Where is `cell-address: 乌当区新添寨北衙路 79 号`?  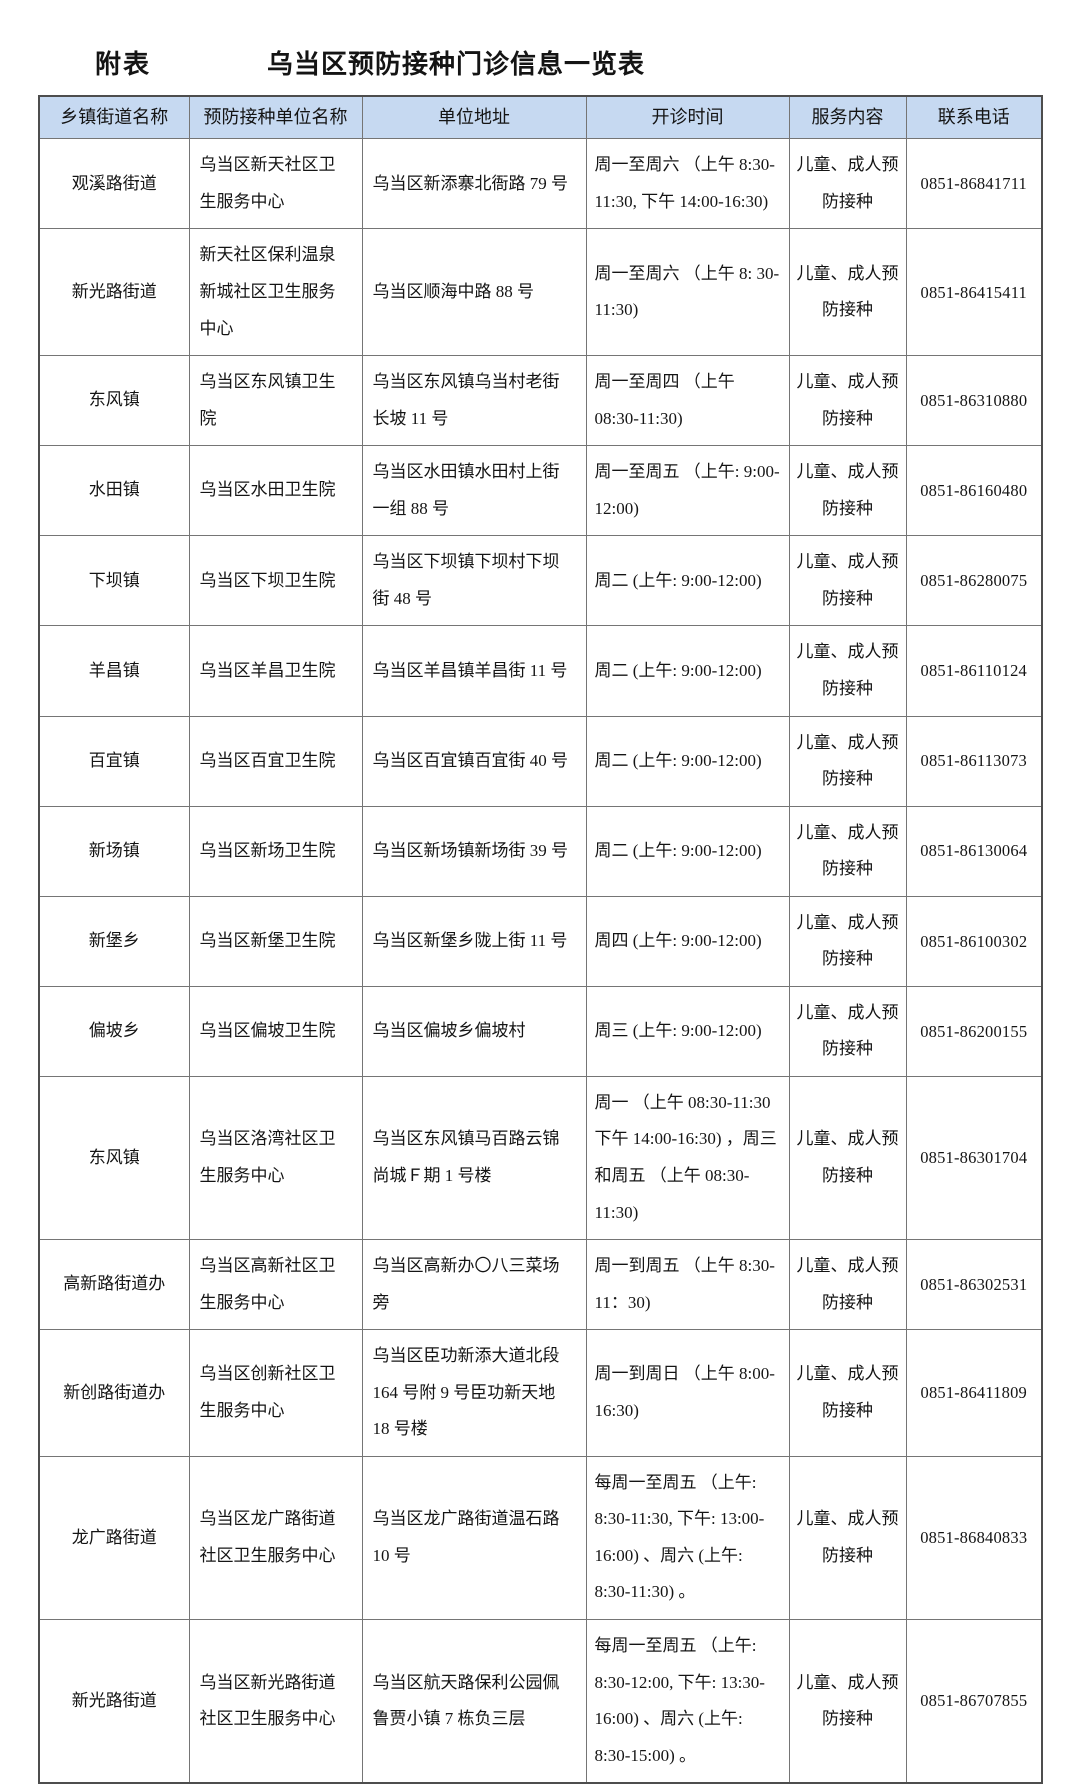
cell-address: 乌当区新添寨北衙路 79 号 is located at coordinates (474, 184).